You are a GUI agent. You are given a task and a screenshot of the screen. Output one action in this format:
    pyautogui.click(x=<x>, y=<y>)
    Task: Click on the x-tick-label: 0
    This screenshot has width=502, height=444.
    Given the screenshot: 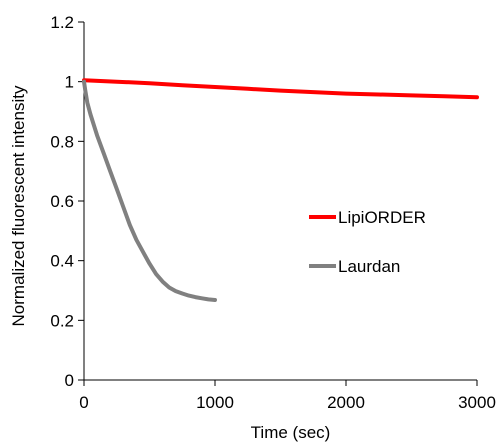 What is the action you would take?
    pyautogui.click(x=83, y=402)
    